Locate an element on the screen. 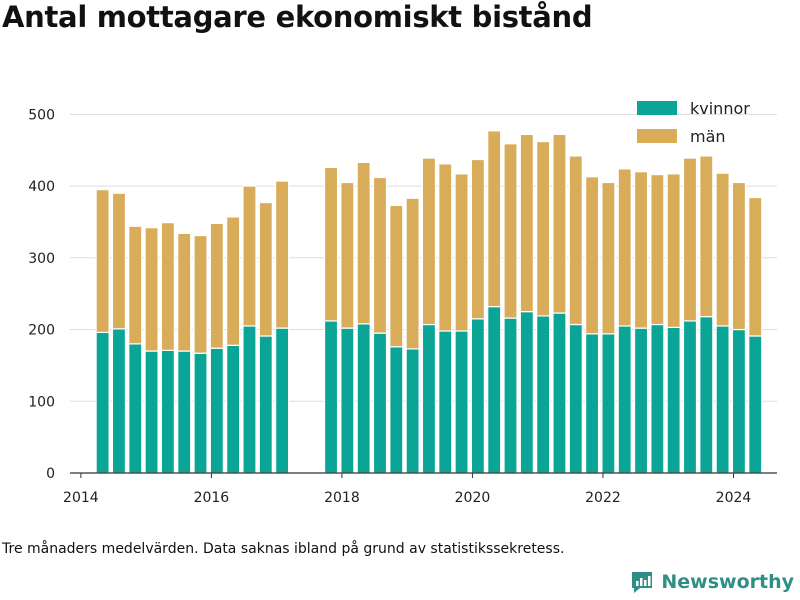 This screenshot has height=600, width=800. y-tick-label: 100 is located at coordinates (41, 402).